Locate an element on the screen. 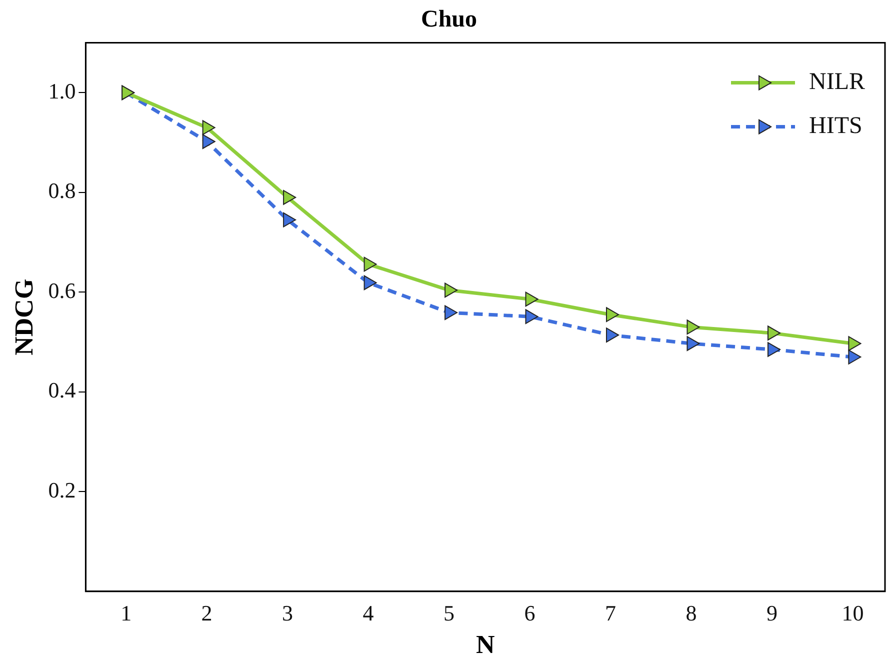 Image resolution: width=894 pixels, height=666 pixels. x-tick-label: 7 is located at coordinates (610, 613).